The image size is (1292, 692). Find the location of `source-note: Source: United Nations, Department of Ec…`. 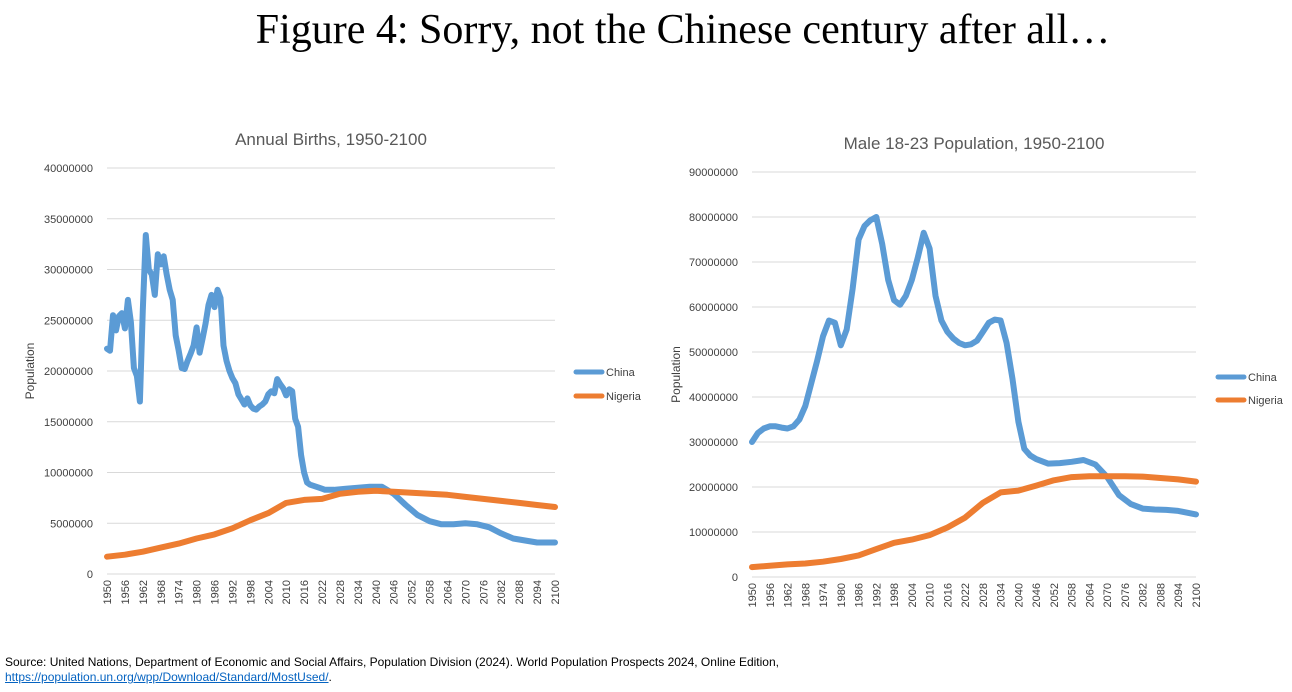

source-note: Source: United Nations, Department of Ec… is located at coordinates (392, 670).